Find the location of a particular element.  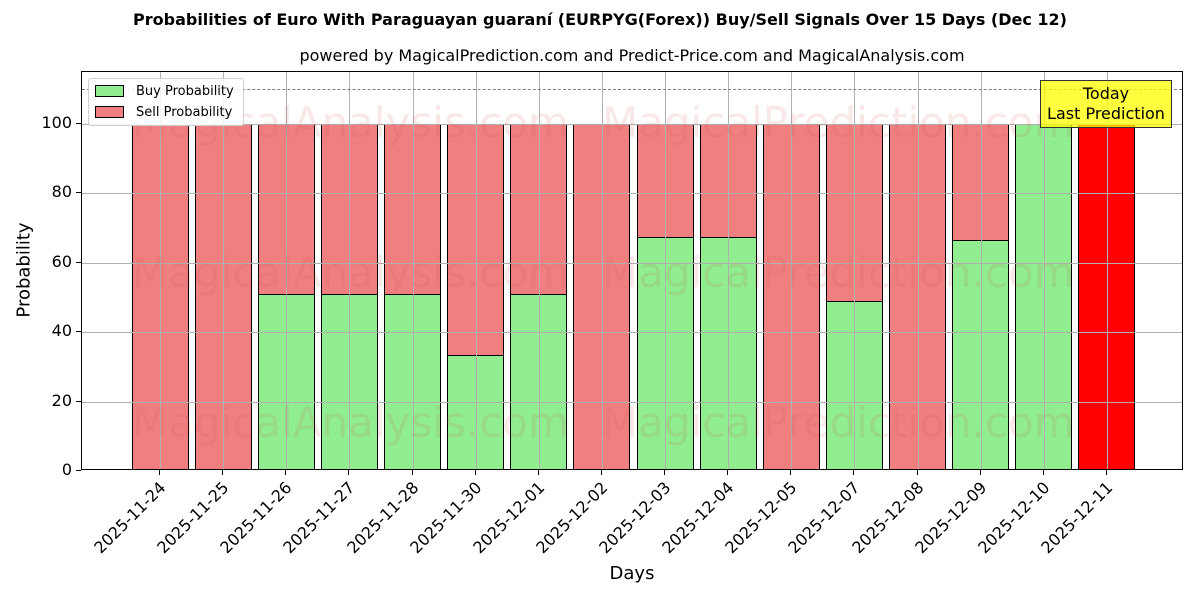

legend-buy-label: Buy Probability is located at coordinates (185, 91).